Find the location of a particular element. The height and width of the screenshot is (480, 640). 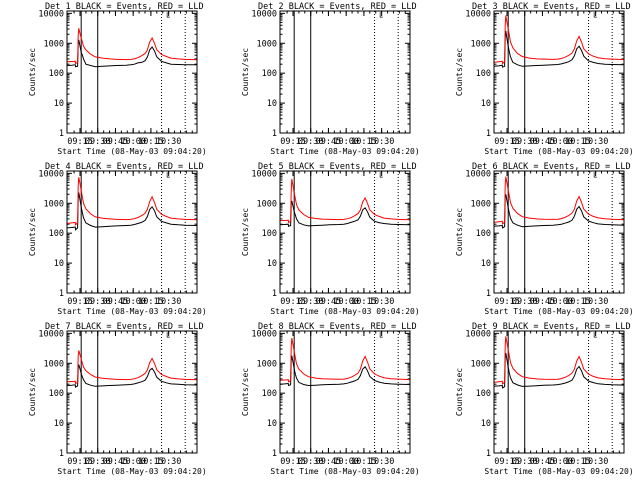

panel-title: Det 8 BLACK = Events, RED = LLD is located at coordinates (337, 327).